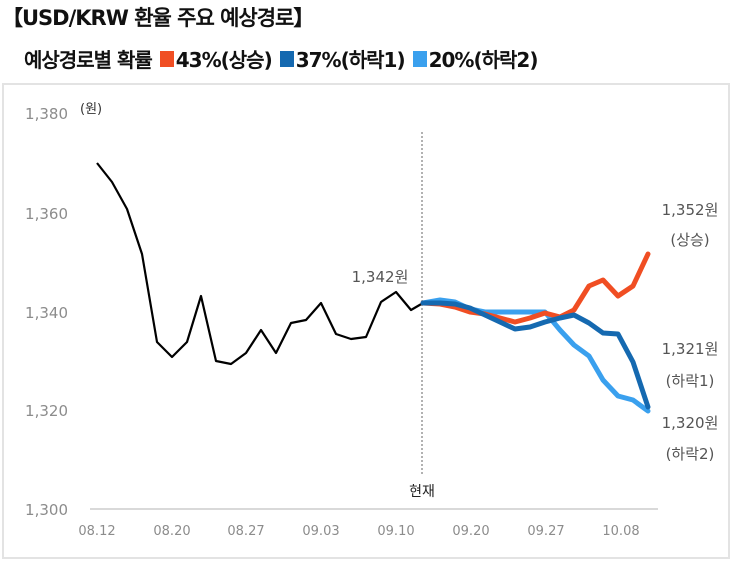  Describe the element at coordinates (286, 58) in the screenshot. I see `legend-swatch-down1-icon` at that location.